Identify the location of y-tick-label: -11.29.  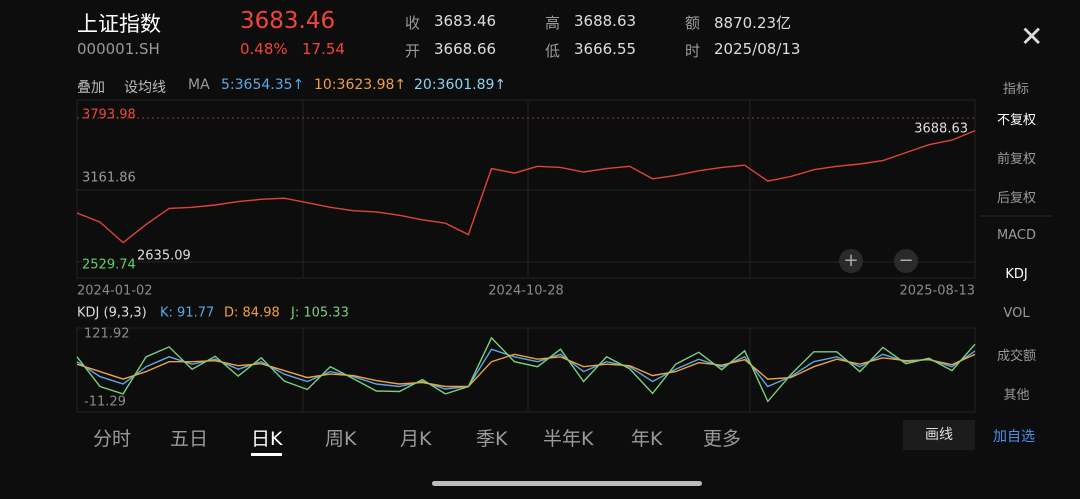
(105, 402).